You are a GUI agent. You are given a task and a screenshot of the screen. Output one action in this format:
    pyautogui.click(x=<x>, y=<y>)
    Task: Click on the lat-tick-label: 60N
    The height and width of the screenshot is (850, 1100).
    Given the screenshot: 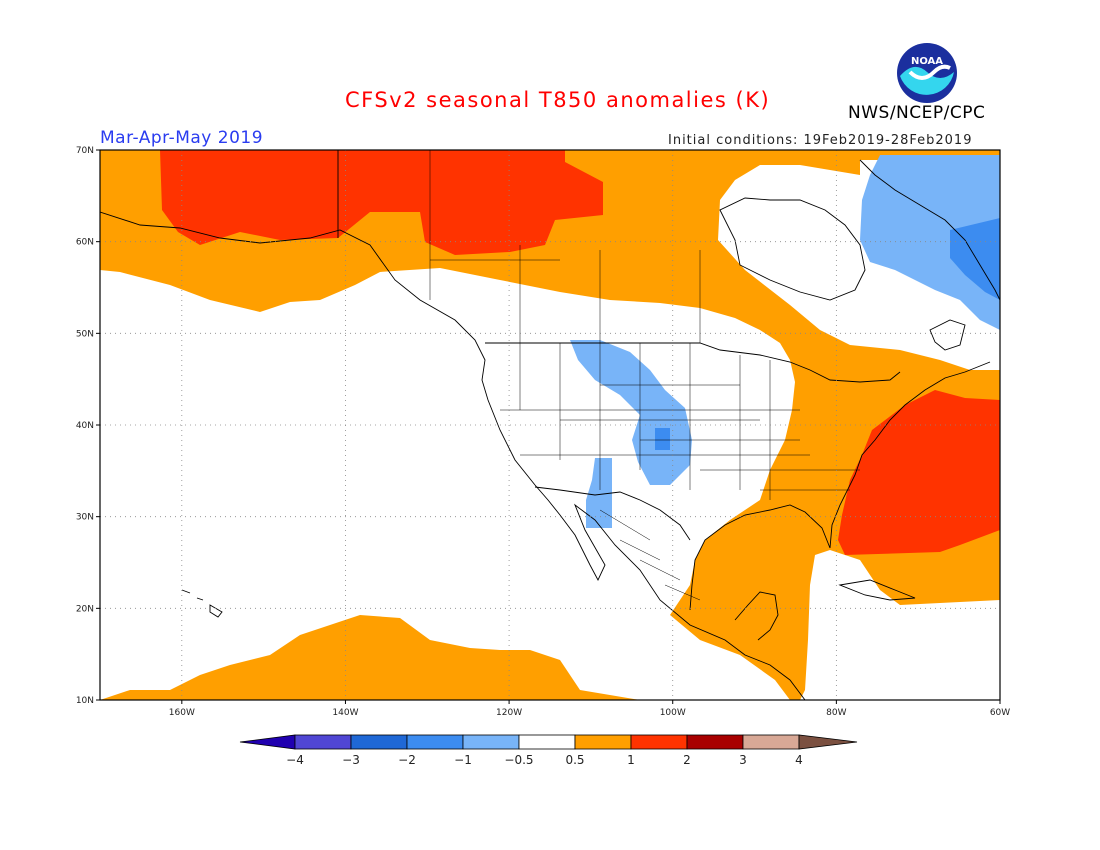 What is the action you would take?
    pyautogui.click(x=85, y=243)
    